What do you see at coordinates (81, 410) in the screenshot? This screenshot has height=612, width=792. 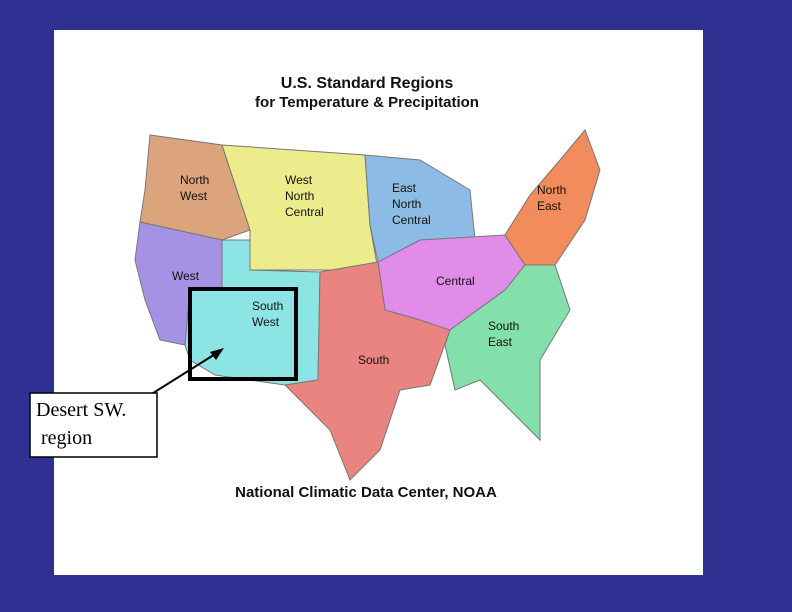 I see `callout-line: Desert SW.` at bounding box center [81, 410].